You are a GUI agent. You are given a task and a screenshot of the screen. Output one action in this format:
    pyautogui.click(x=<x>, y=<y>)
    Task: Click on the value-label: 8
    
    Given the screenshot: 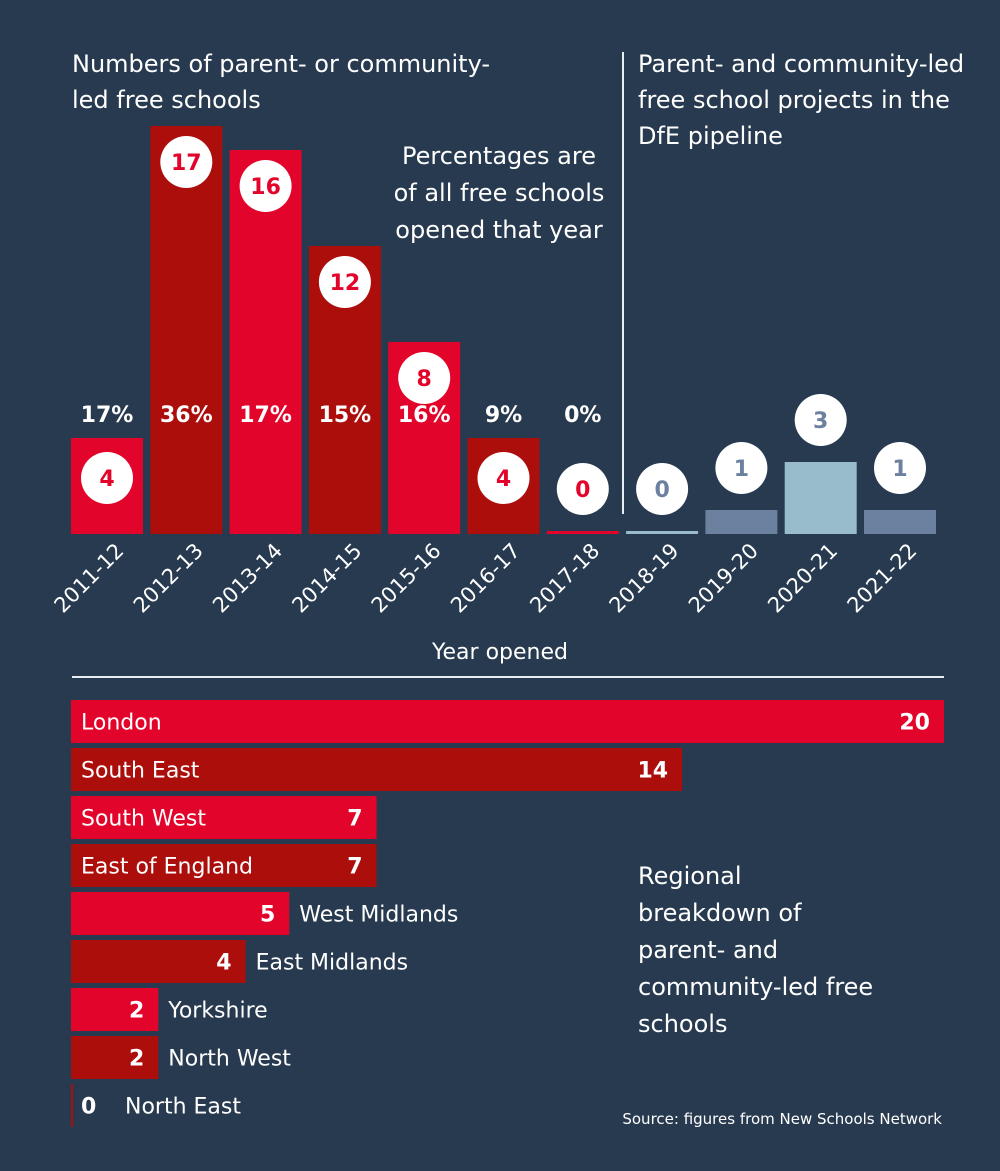 What is the action you would take?
    pyautogui.click(x=424, y=379)
    